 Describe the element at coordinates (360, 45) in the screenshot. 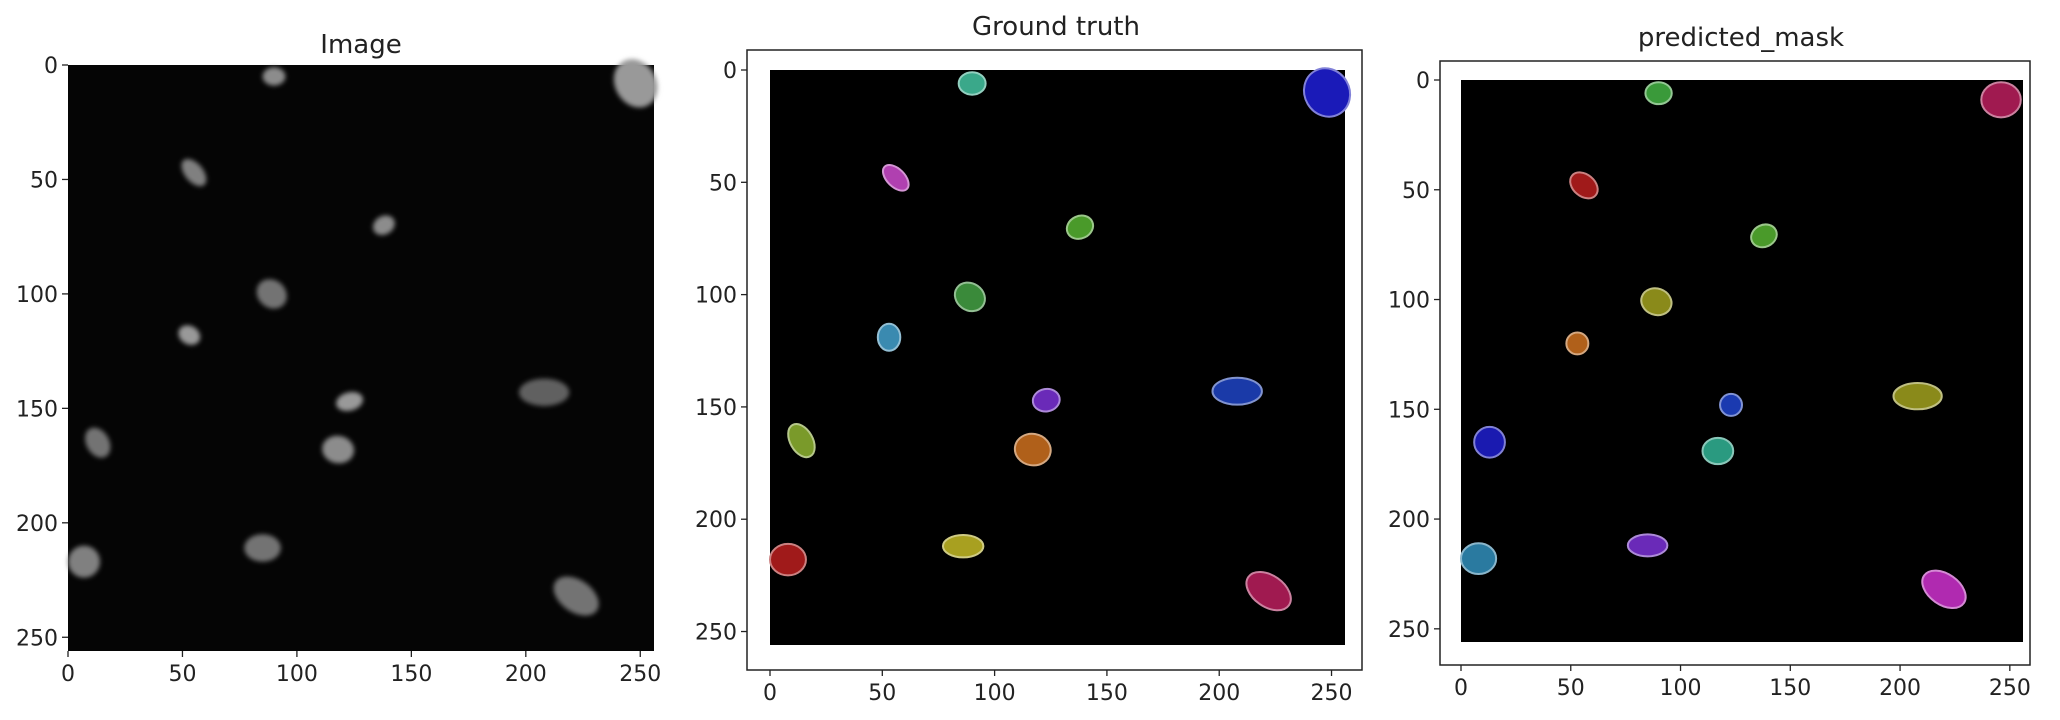

I see `panel-title: Image` at that location.